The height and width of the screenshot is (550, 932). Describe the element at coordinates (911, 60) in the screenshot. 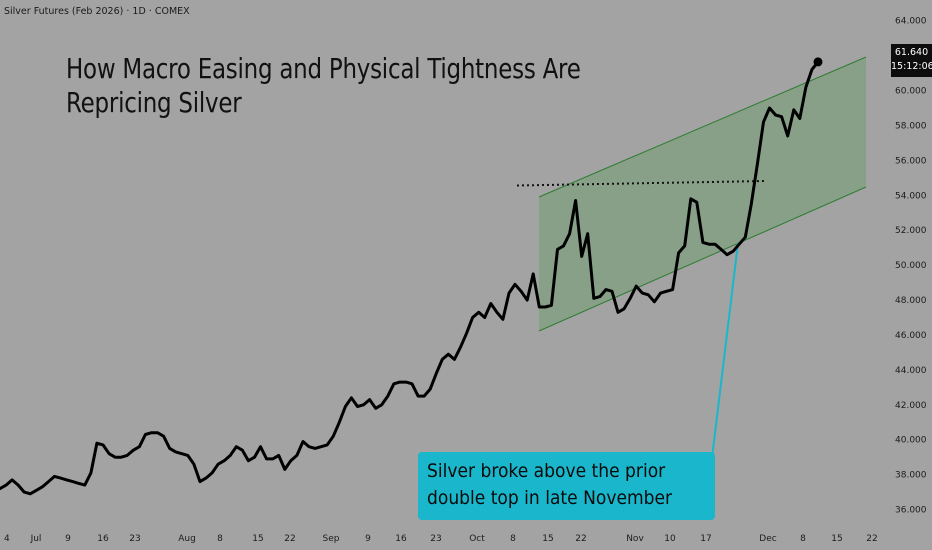

I see `last-price-badge: 61.640 15:12:06` at that location.